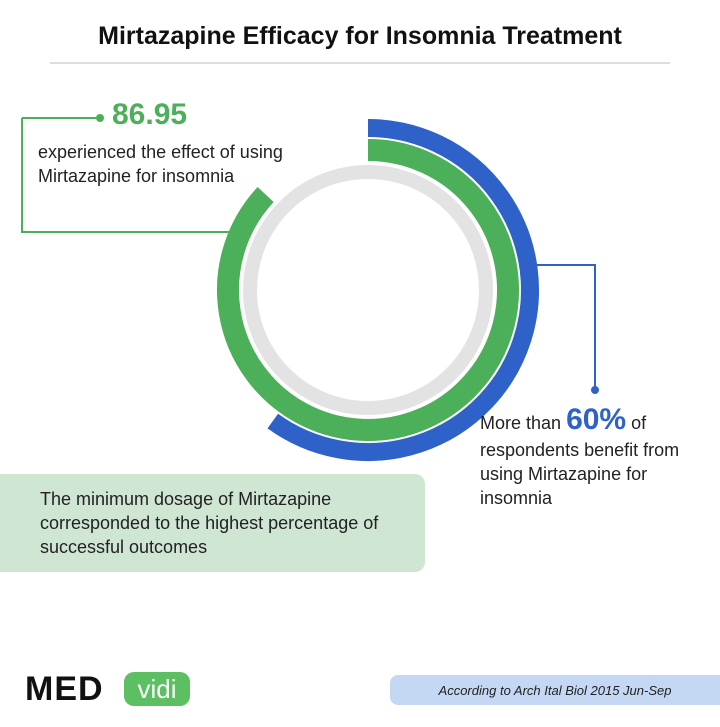 Image resolution: width=720 pixels, height=727 pixels. I want to click on source-text: According to Arch Ital Biol 2015 Jun-Sep, so click(555, 690).